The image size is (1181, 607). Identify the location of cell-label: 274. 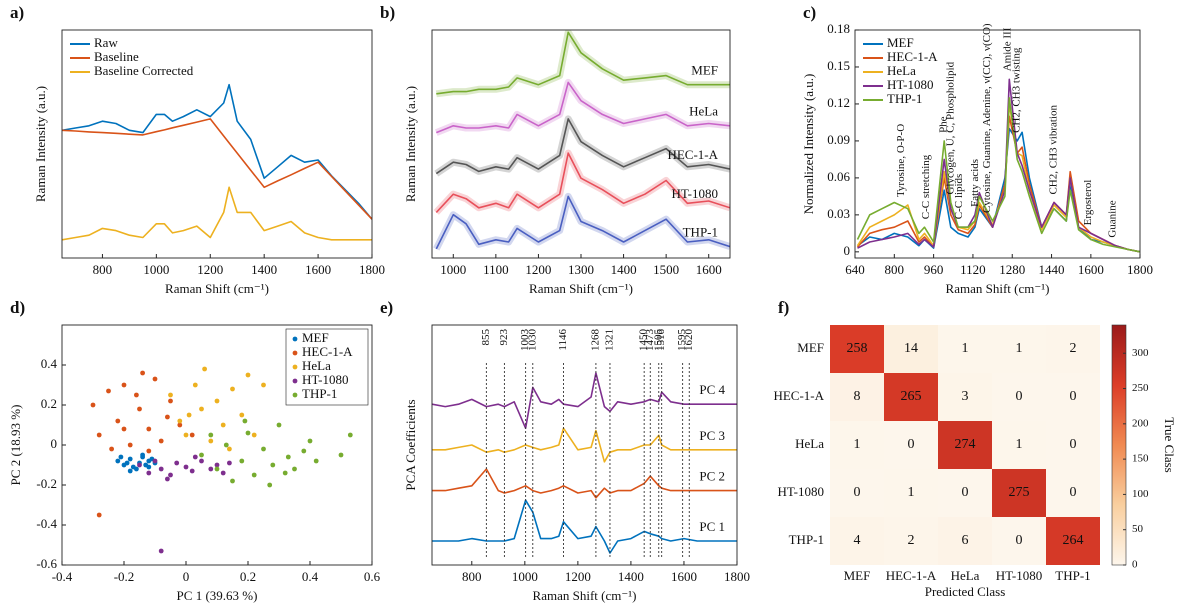
(965, 444).